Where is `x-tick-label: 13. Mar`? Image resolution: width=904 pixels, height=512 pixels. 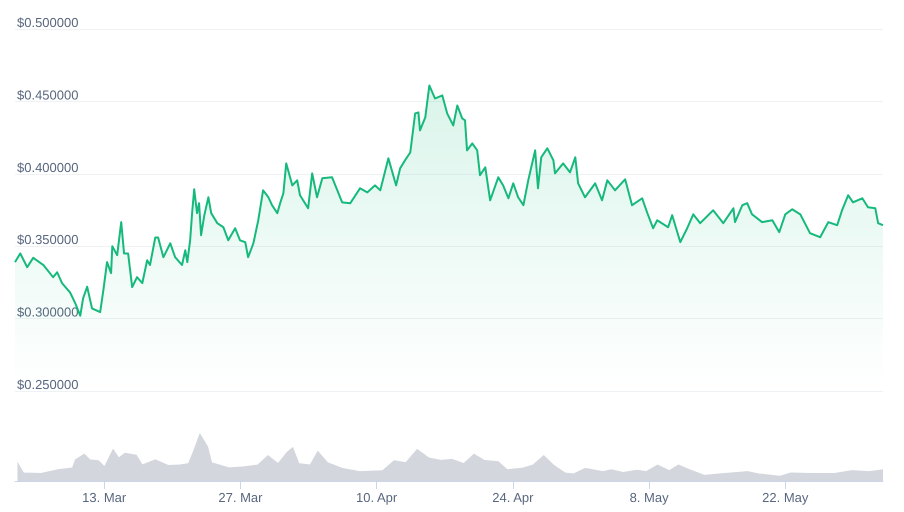 x-tick-label: 13. Mar is located at coordinates (104, 497).